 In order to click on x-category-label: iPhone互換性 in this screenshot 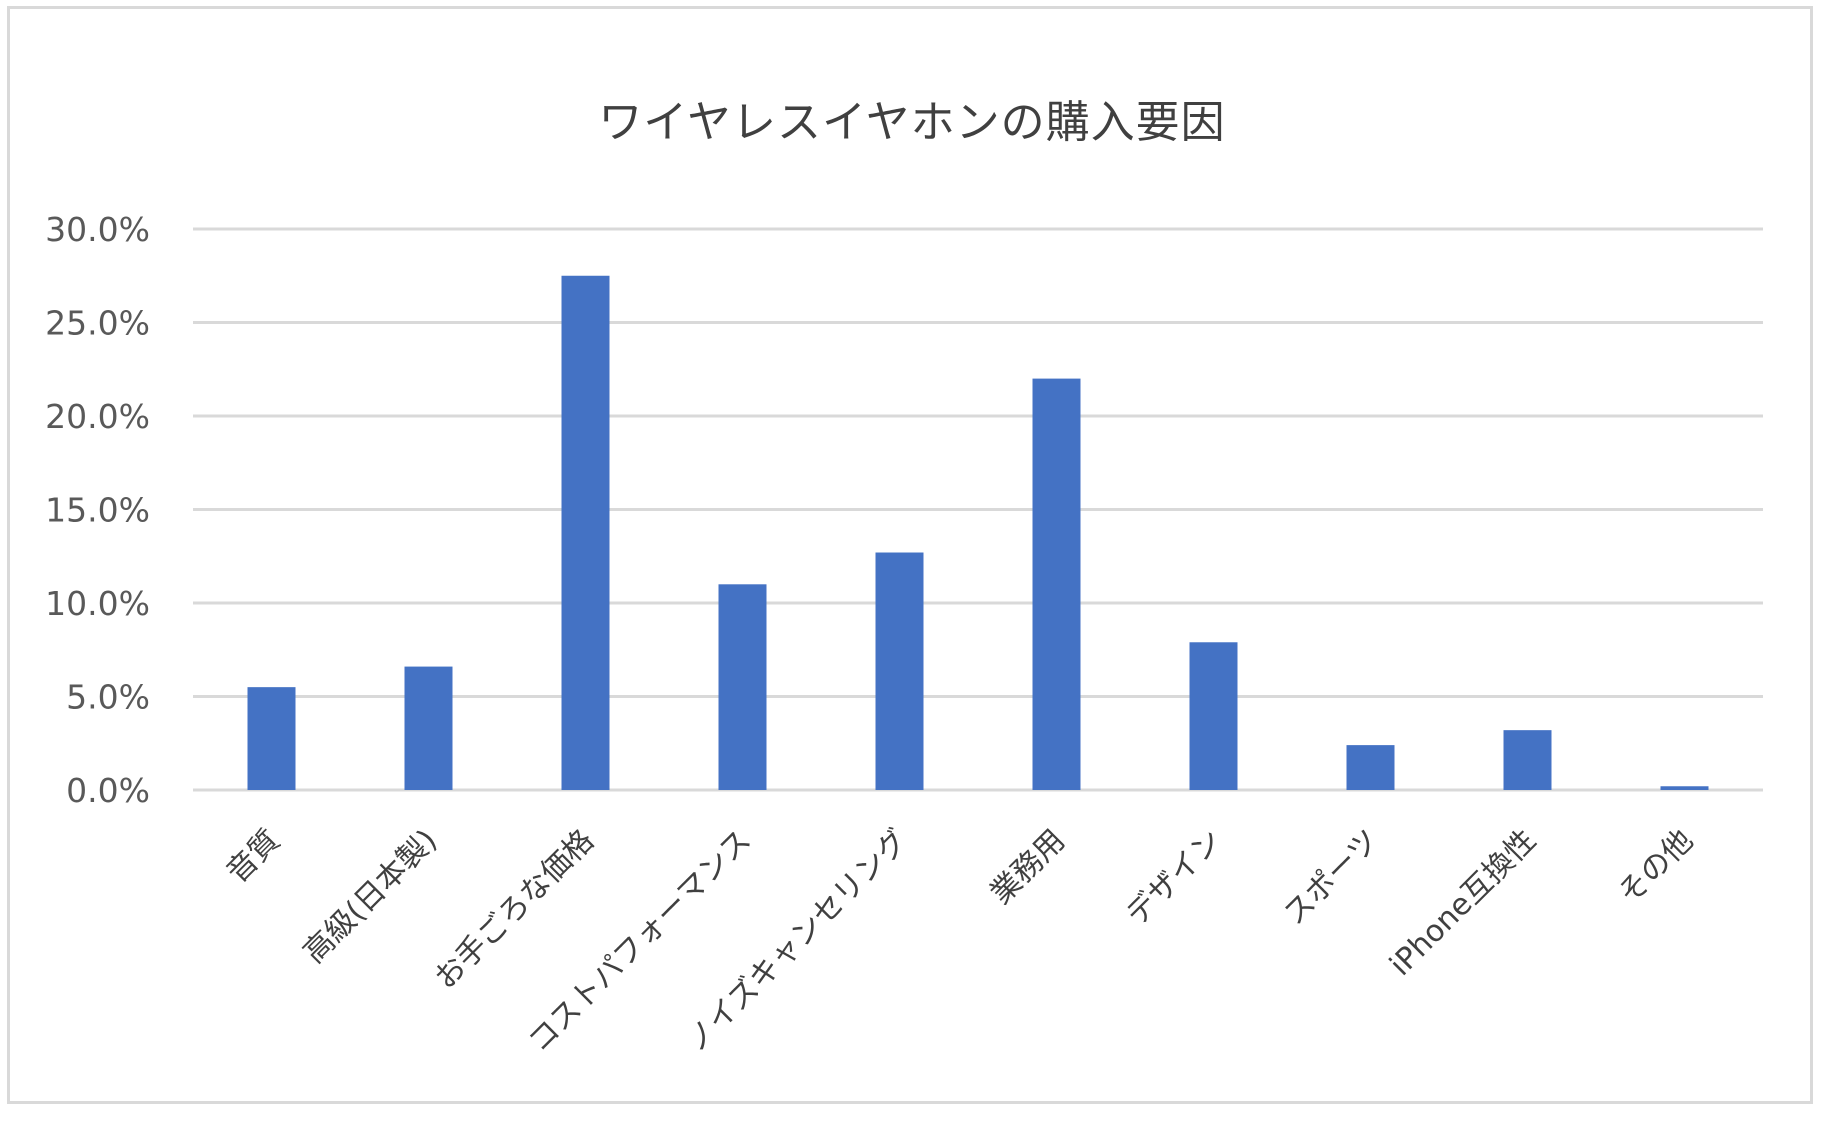, I will do `click(1463, 903)`.